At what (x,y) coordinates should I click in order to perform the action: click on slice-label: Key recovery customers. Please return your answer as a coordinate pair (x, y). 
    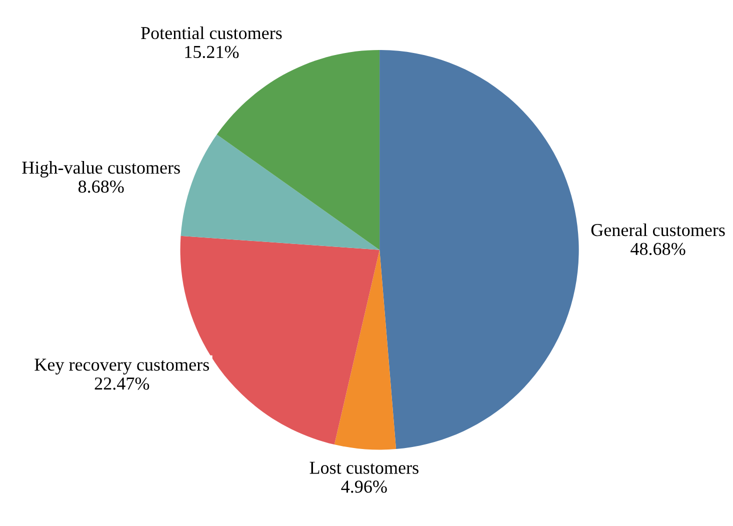
    Looking at the image, I should click on (121, 366).